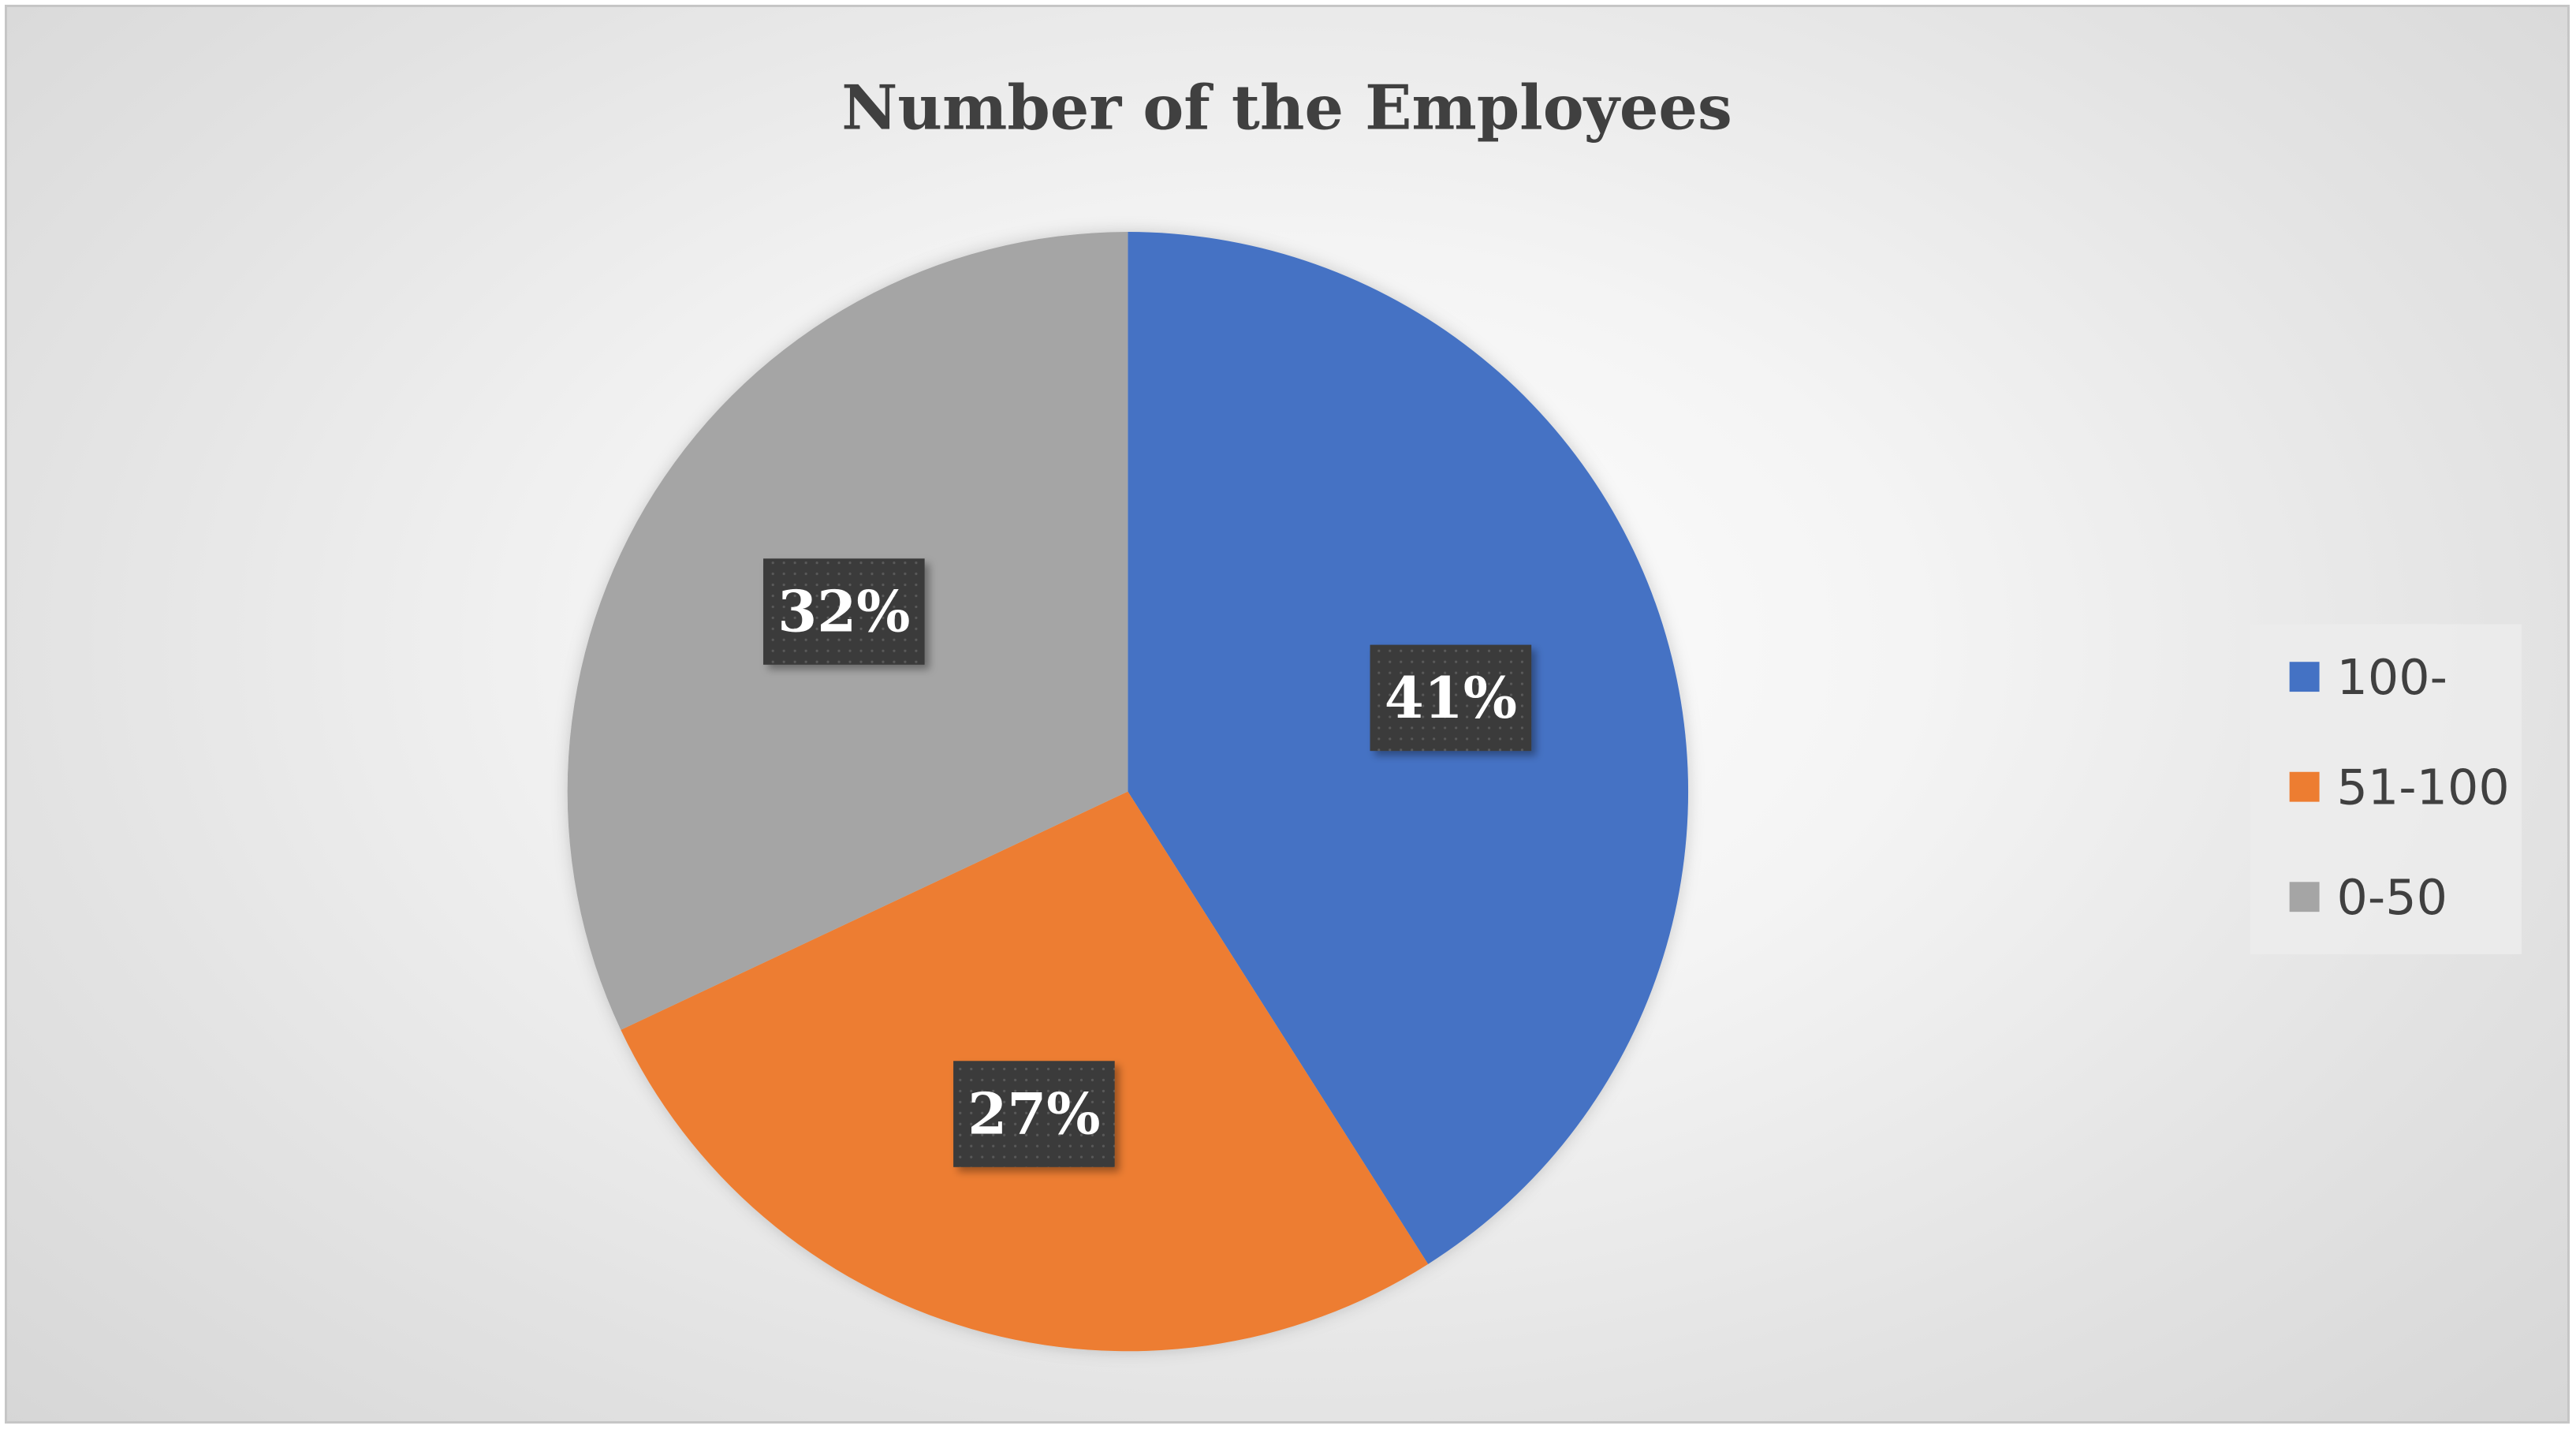 This screenshot has height=1433, width=2576. I want to click on data-label-text: 41%, so click(1451, 698).